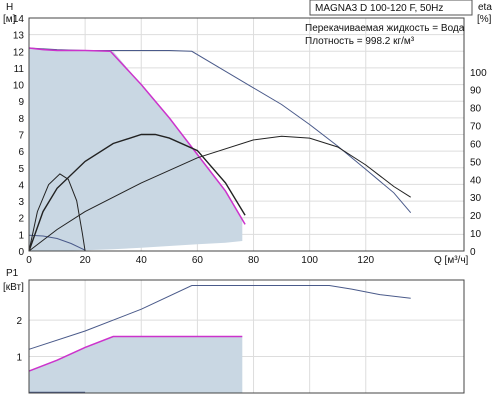  Describe the element at coordinates (29, 260) in the screenshot. I see `x-tick-label: 0` at that location.